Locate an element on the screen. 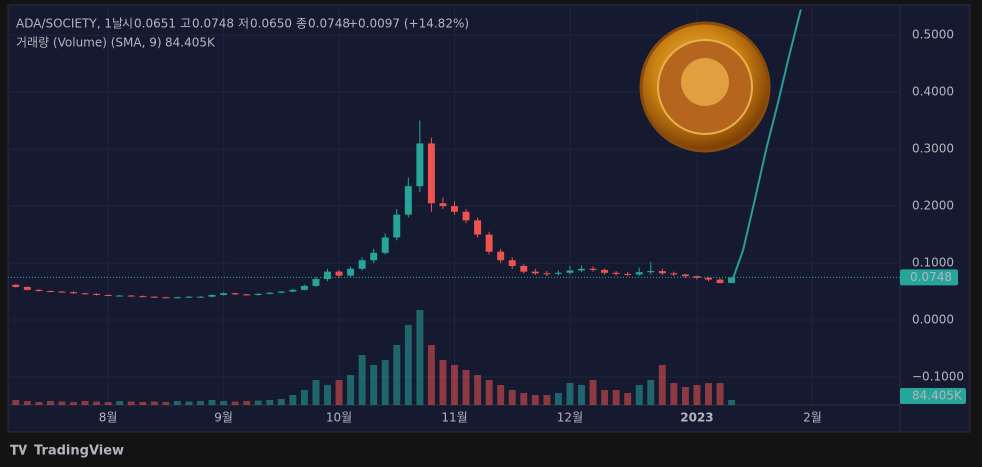  ohlc-name: 시 is located at coordinates (127, 24).